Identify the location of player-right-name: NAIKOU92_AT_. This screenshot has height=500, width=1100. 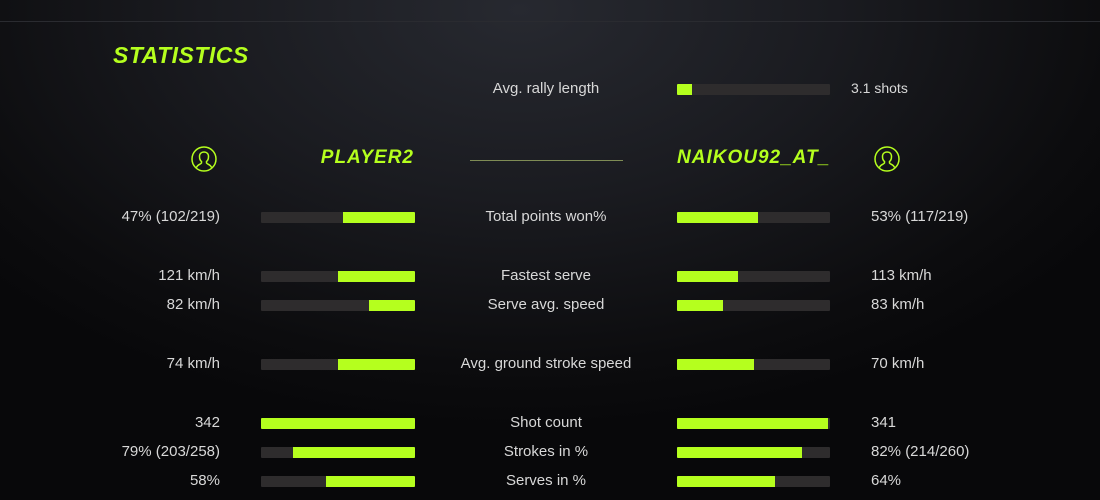
(754, 157).